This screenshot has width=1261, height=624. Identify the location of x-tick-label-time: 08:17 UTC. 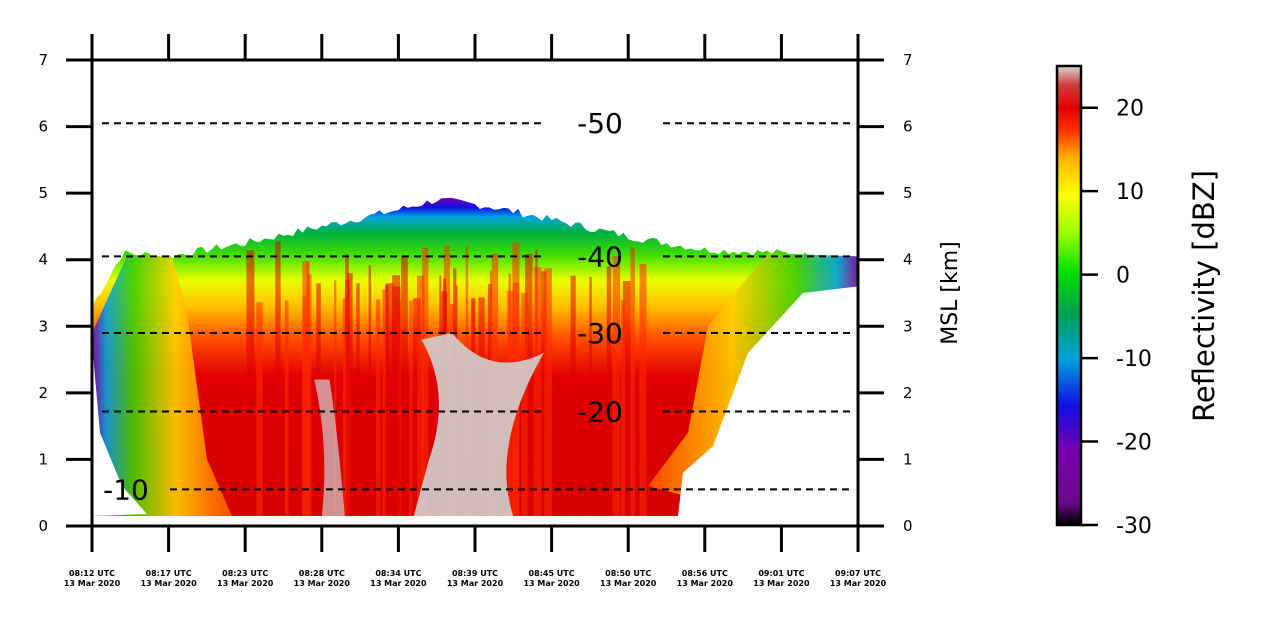
(169, 573).